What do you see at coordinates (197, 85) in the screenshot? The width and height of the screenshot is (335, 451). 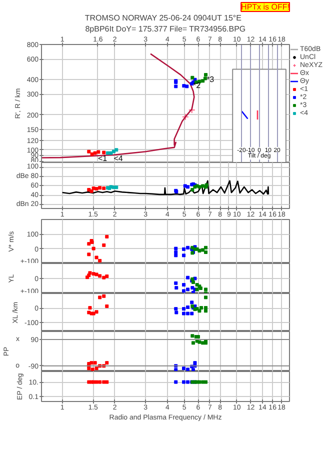 I see `annotation: *2` at bounding box center [197, 85].